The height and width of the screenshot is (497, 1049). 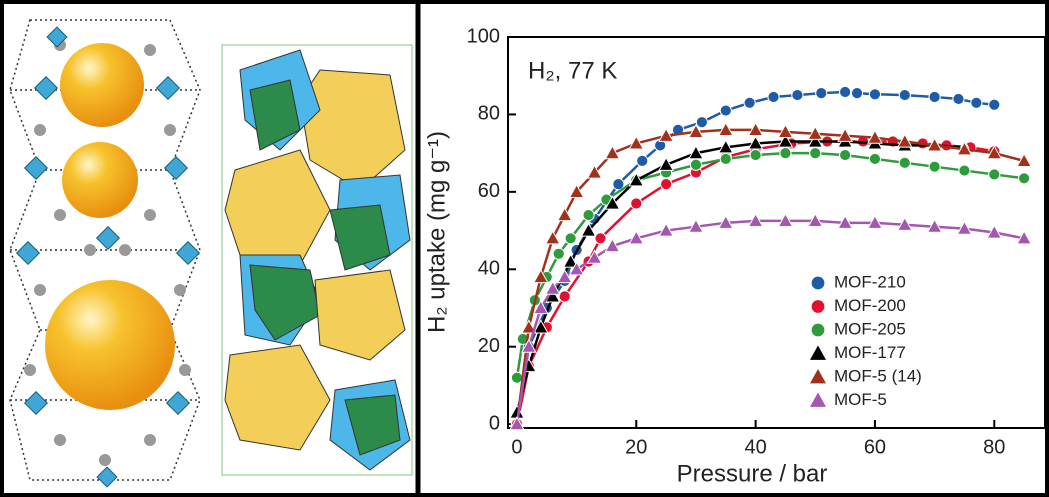 I want to click on legend-label: MOF-210, so click(x=870, y=281).